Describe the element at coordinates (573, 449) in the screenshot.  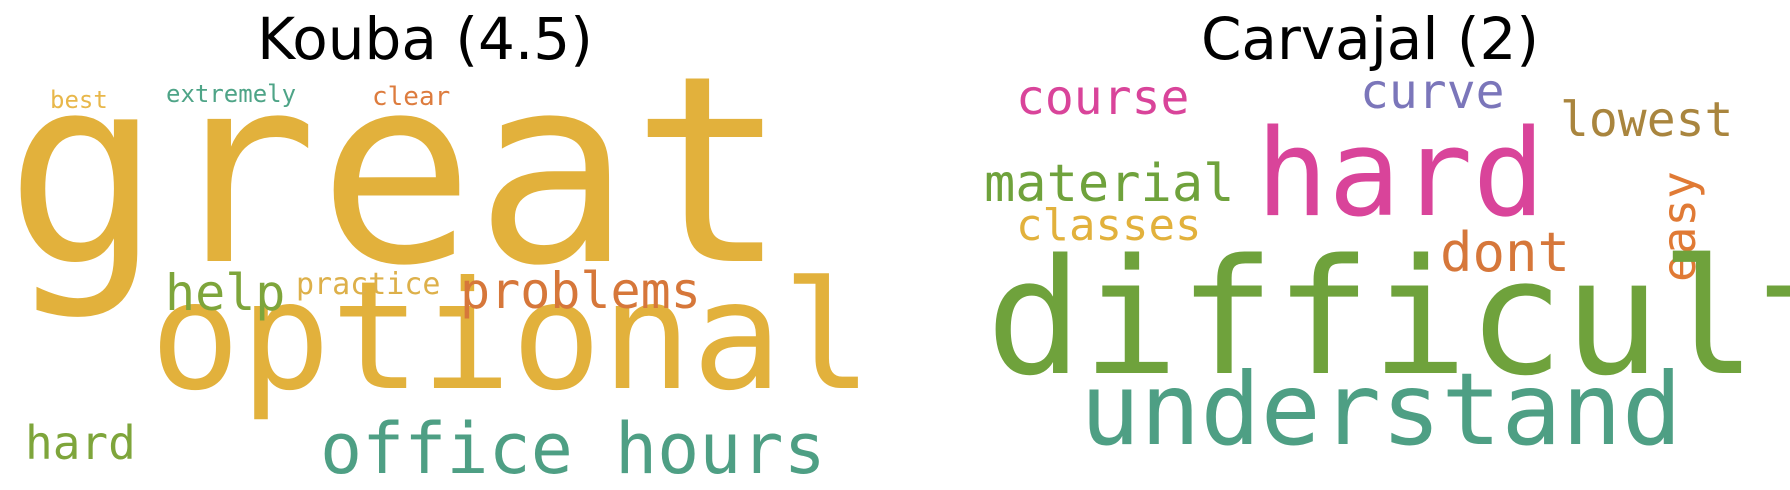
I see `word-office-hours: office hours` at that location.